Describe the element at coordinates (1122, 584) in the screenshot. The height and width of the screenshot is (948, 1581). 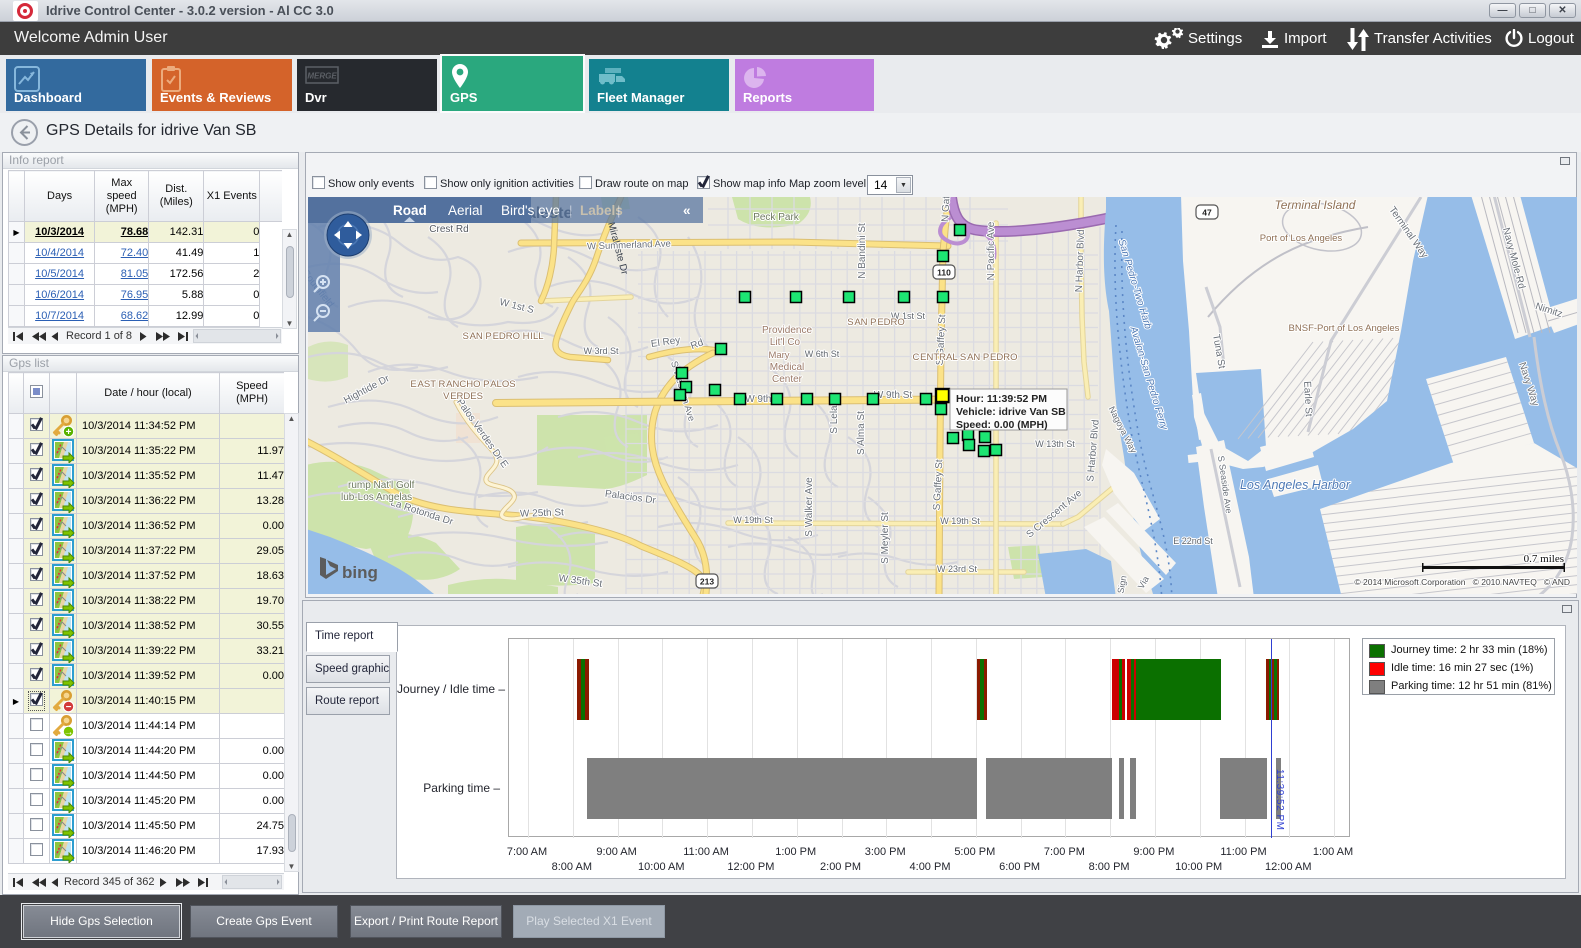
I see `svg-text: Sign` at that location.